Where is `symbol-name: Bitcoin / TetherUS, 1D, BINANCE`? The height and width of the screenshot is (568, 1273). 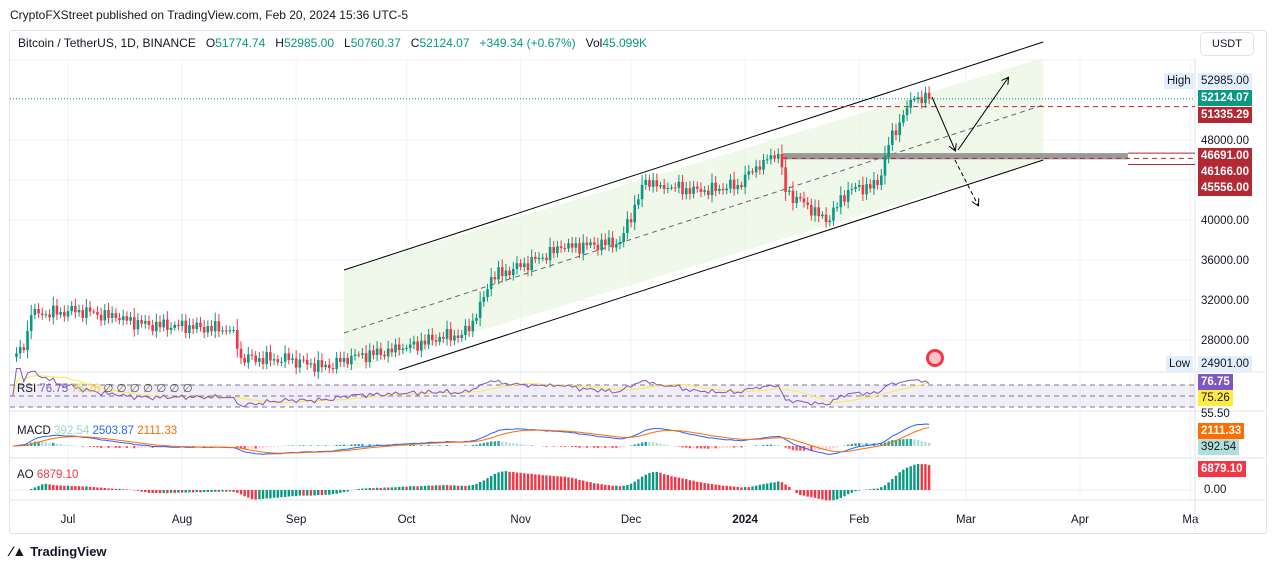 symbol-name: Bitcoin / TetherUS, 1D, BINANCE is located at coordinates (107, 43).